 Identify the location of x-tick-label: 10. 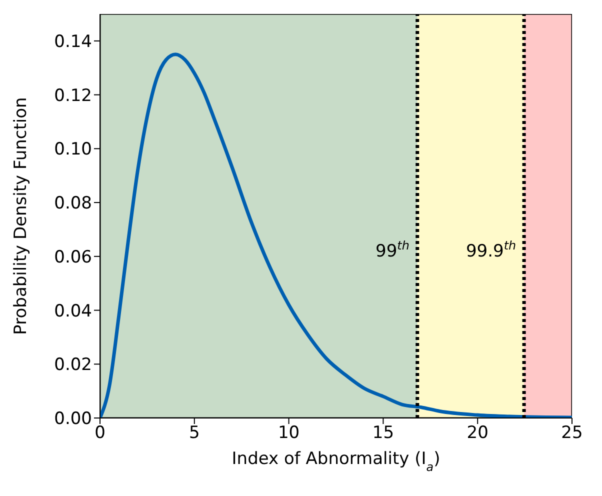
(289, 433).